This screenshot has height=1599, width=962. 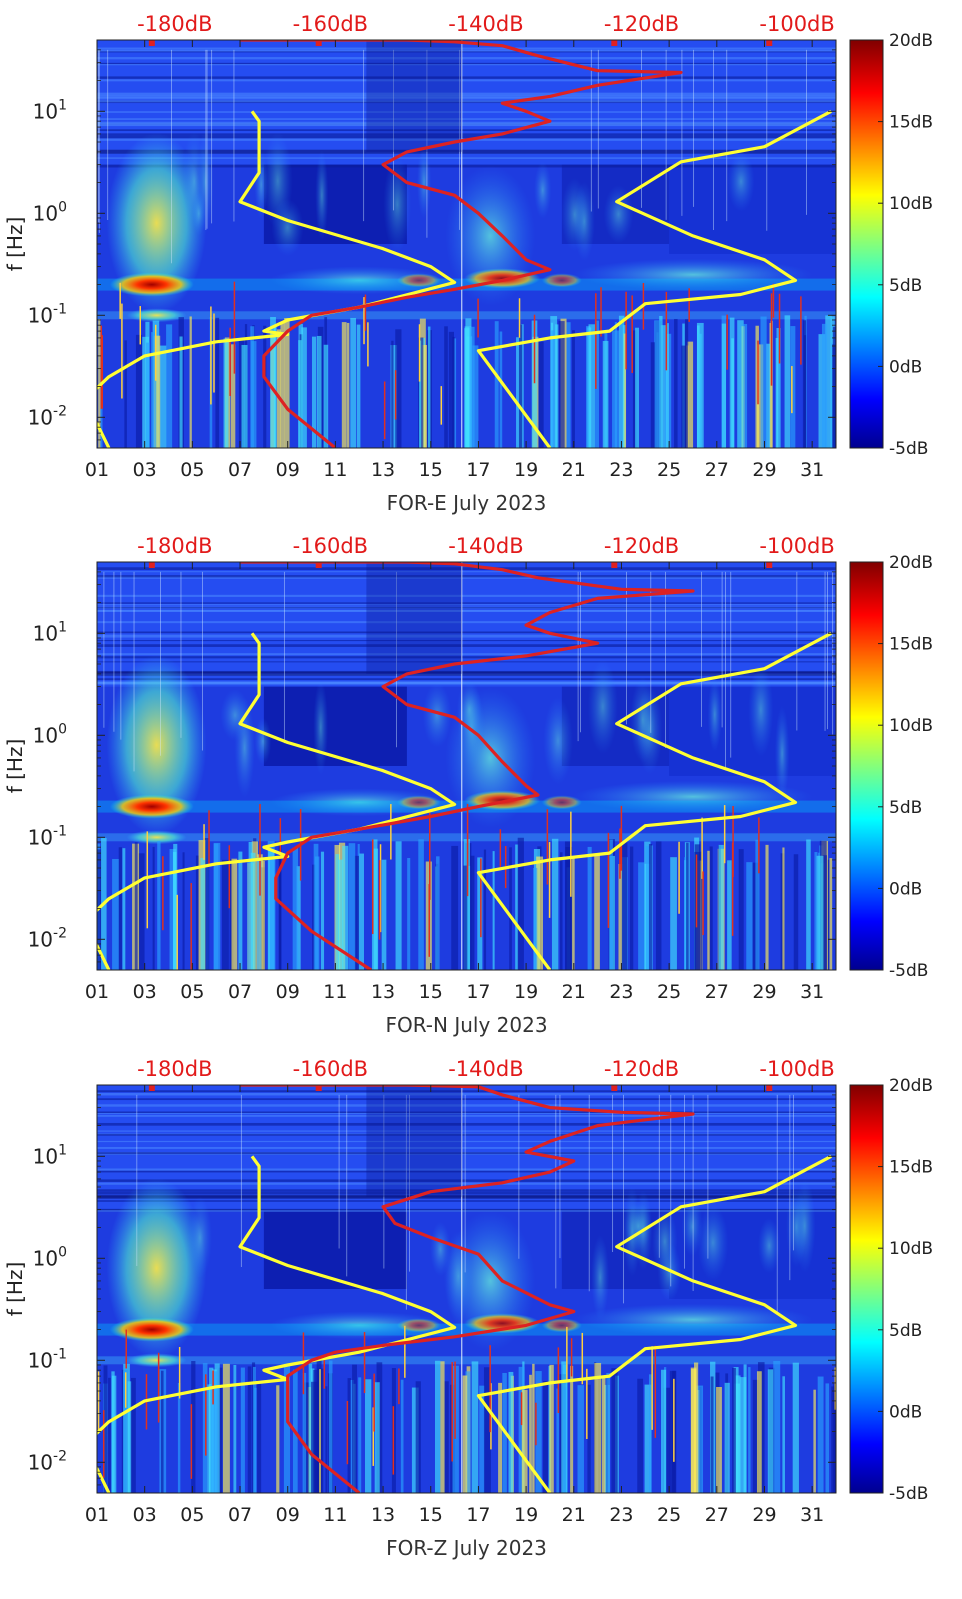 What do you see at coordinates (467, 503) in the screenshot?
I see `x-axis-label: FOR-E July 2023` at bounding box center [467, 503].